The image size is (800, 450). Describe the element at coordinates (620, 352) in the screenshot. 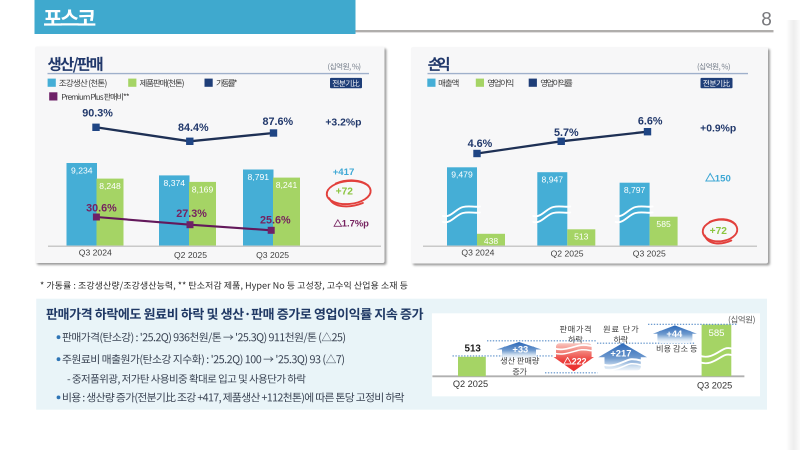

I see `svg-text: +217` at that location.